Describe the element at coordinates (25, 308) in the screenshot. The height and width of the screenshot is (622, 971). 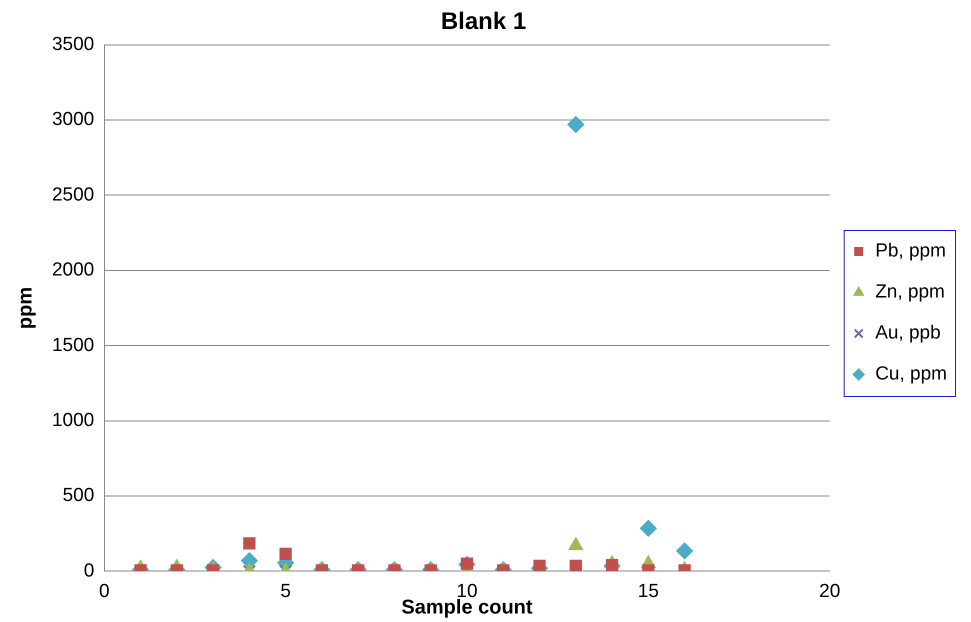
I see `y-axis-title: ppm` at that location.